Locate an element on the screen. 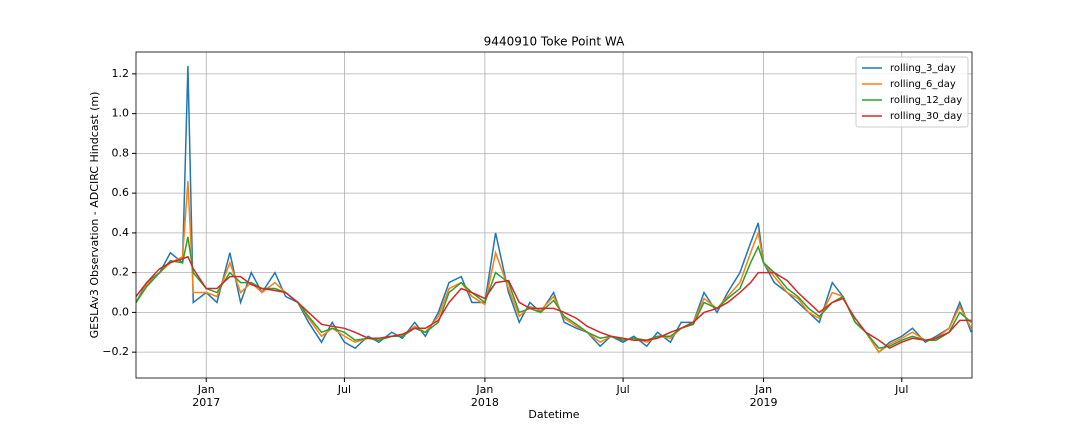  legend-label: rolling_30_day is located at coordinates (926, 116).